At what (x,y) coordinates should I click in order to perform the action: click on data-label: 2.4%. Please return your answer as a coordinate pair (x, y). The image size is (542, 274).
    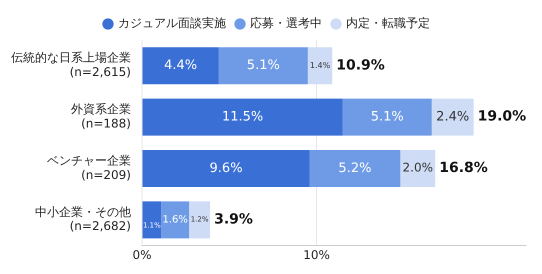
    Looking at the image, I should click on (453, 116).